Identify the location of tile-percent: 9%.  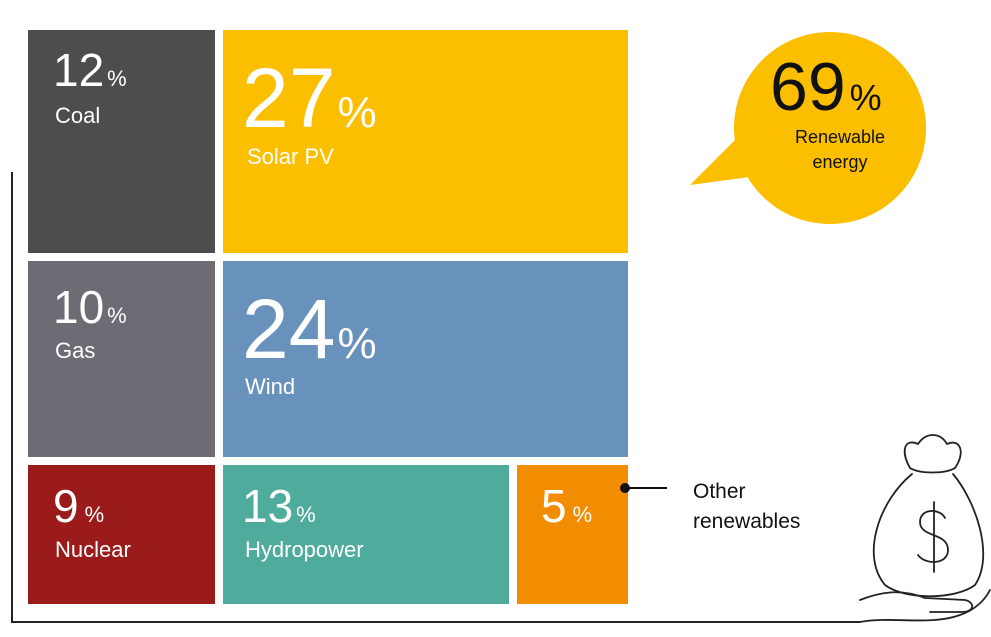
(78, 506).